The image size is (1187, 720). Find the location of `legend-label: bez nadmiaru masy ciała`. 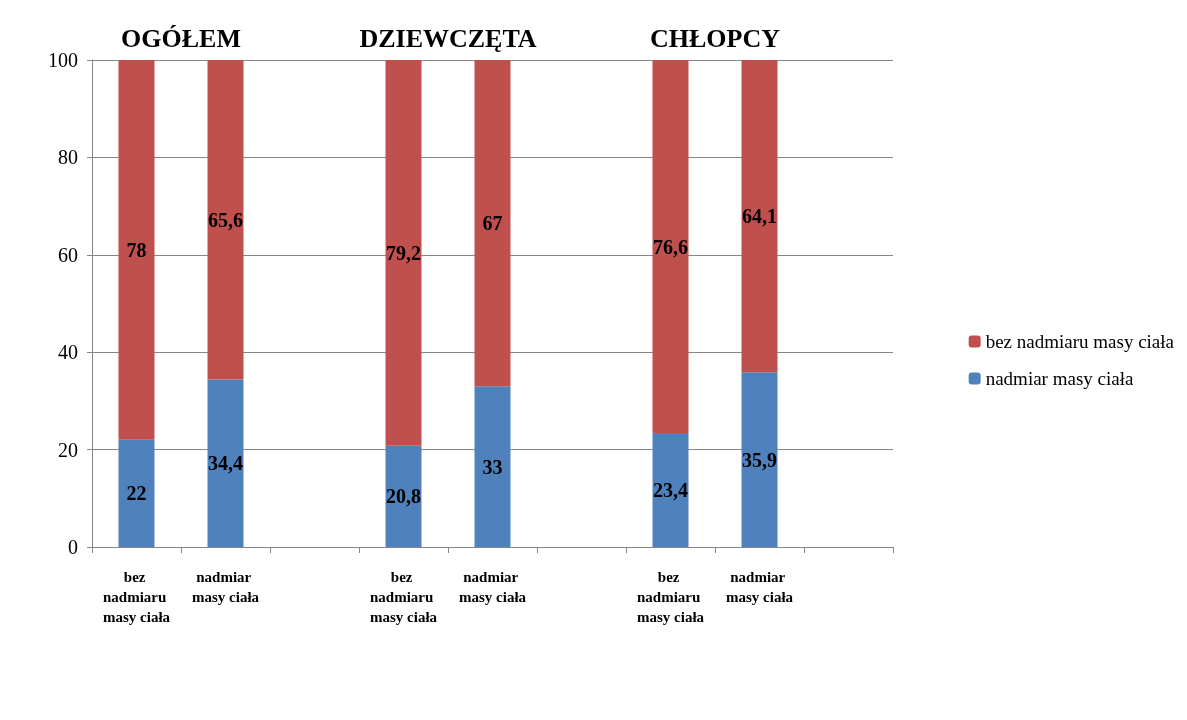

legend-label: bez nadmiaru masy ciała is located at coordinates (1080, 341).